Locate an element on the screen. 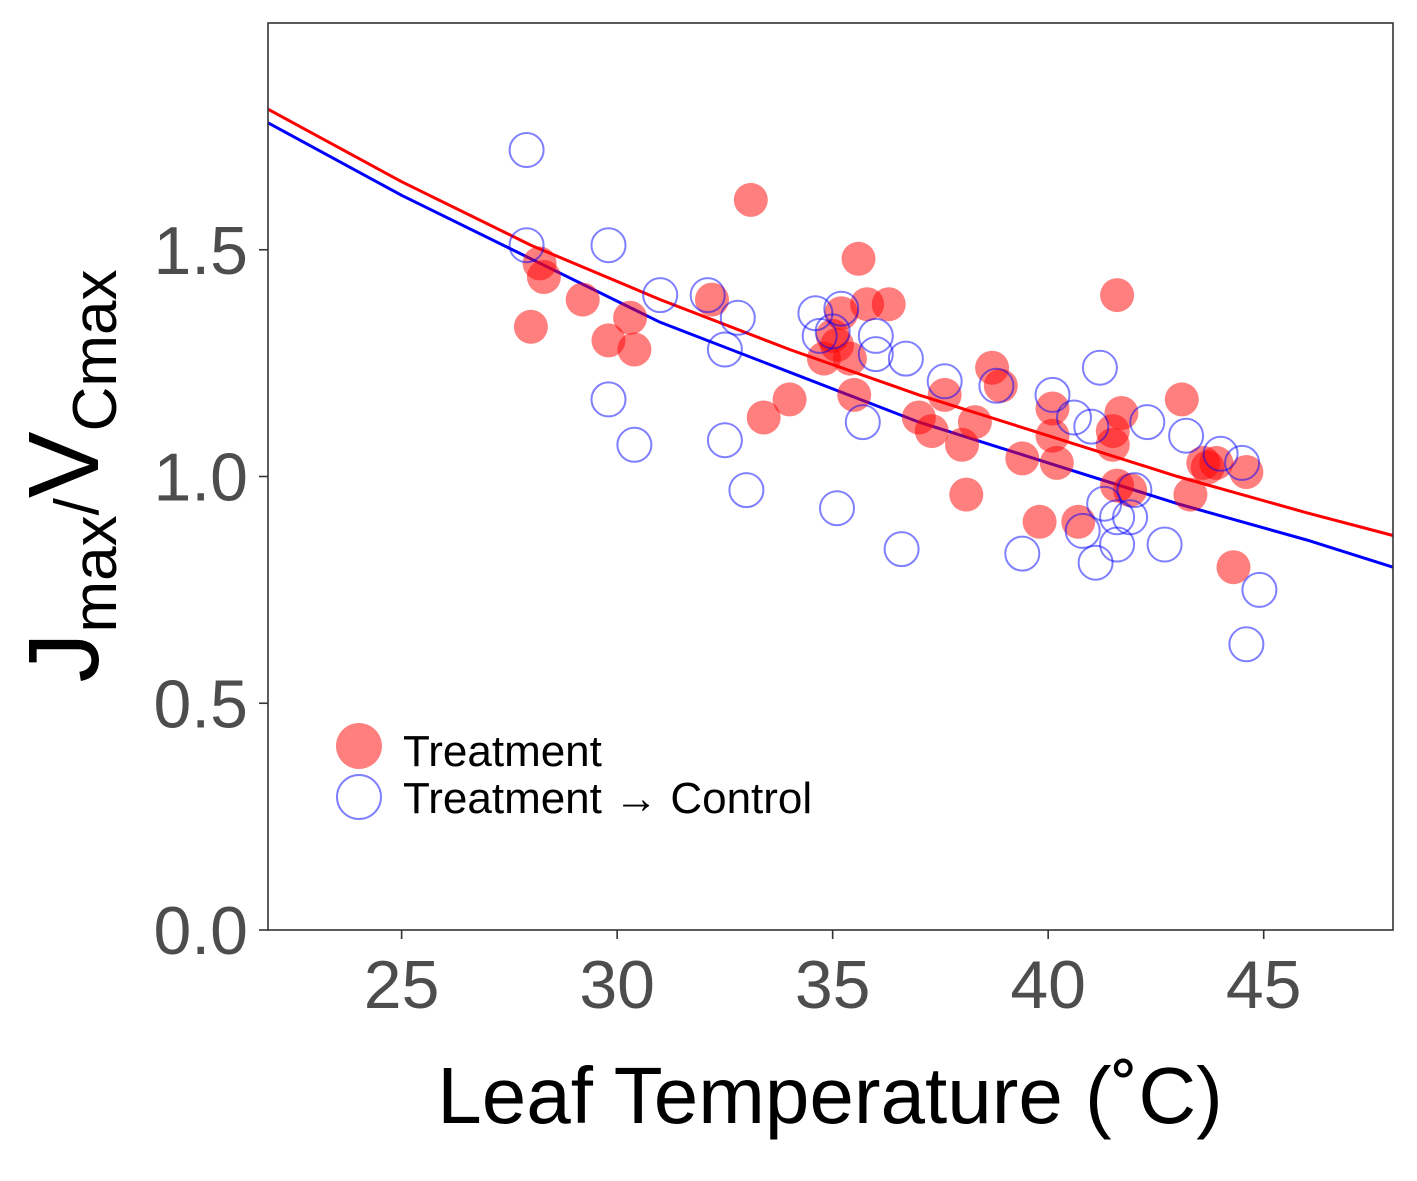 The width and height of the screenshot is (1417, 1181). x-axis-title: Leaf Temperature (˚C) is located at coordinates (830, 1095).